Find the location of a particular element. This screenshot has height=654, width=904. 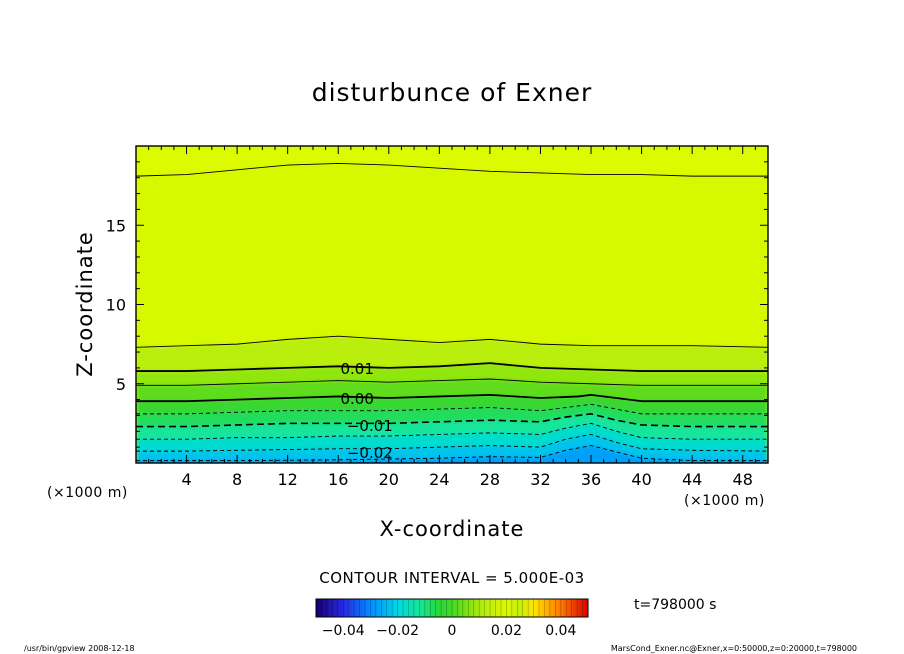

contour-interval-text: CONTOUR INTERVAL = 5.000E-03 is located at coordinates (451, 578).